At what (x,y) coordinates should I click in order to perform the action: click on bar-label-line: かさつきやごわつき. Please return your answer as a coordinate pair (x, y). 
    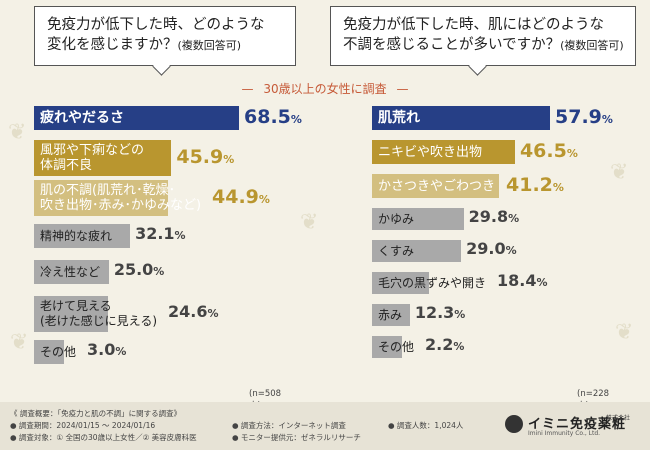
    Looking at the image, I should click on (437, 186).